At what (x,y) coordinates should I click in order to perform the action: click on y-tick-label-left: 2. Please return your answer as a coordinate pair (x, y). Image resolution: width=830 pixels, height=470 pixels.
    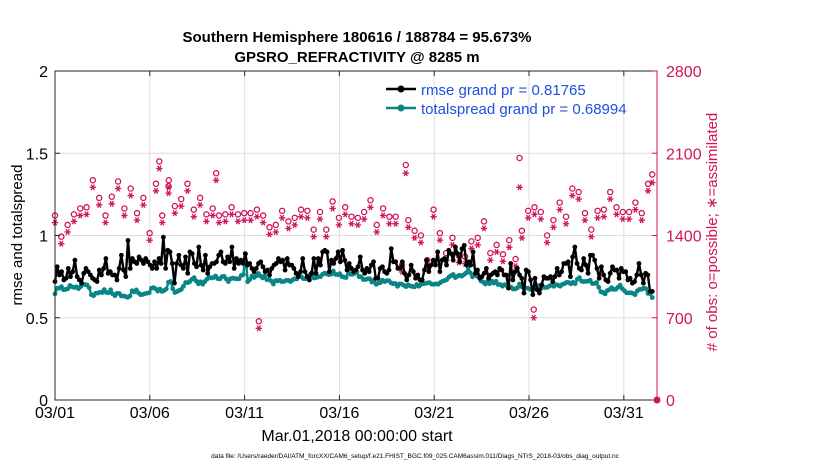
    Looking at the image, I should click on (43, 72).